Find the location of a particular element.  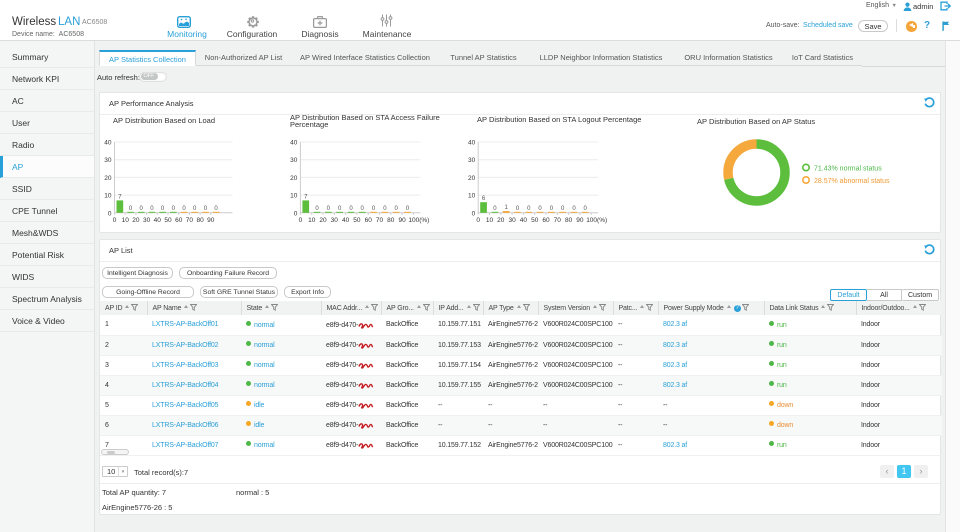

svg-text: 71.43% normal status is located at coordinates (848, 169).